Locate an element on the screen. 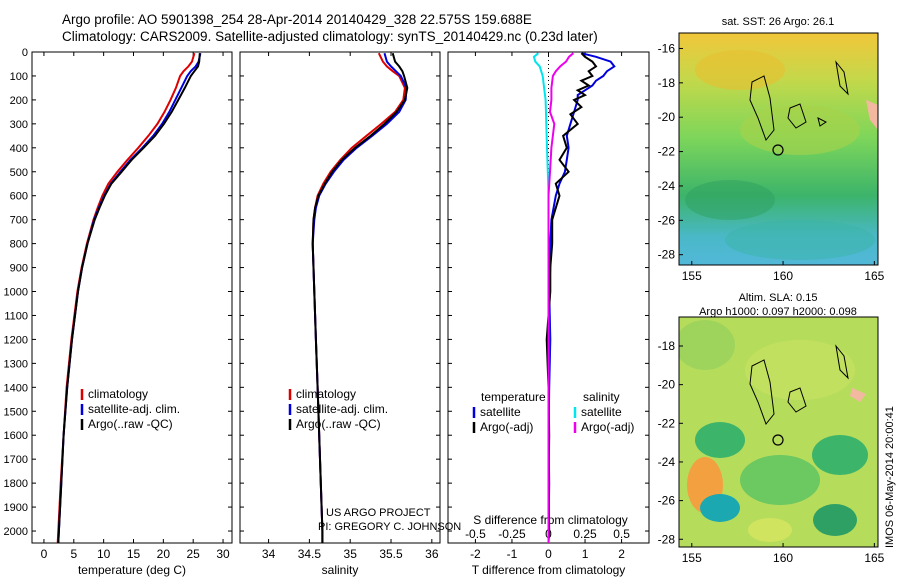  salinity-series-satellite-adj-clim- is located at coordinates (359, 297).